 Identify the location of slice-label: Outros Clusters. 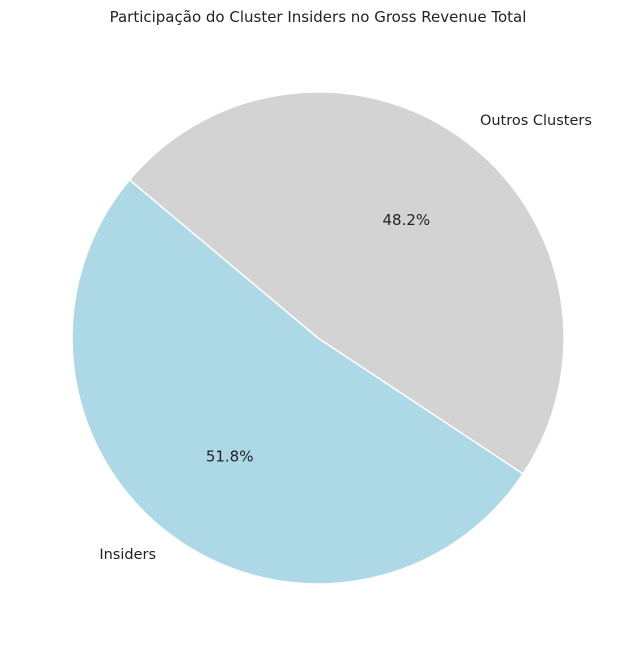
(536, 121).